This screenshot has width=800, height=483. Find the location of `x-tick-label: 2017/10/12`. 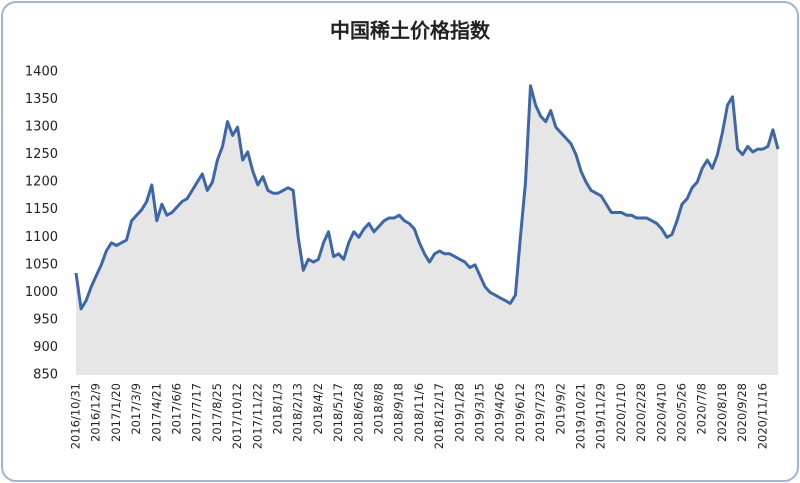

x-tick-label: 2017/10/12 is located at coordinates (237, 416).